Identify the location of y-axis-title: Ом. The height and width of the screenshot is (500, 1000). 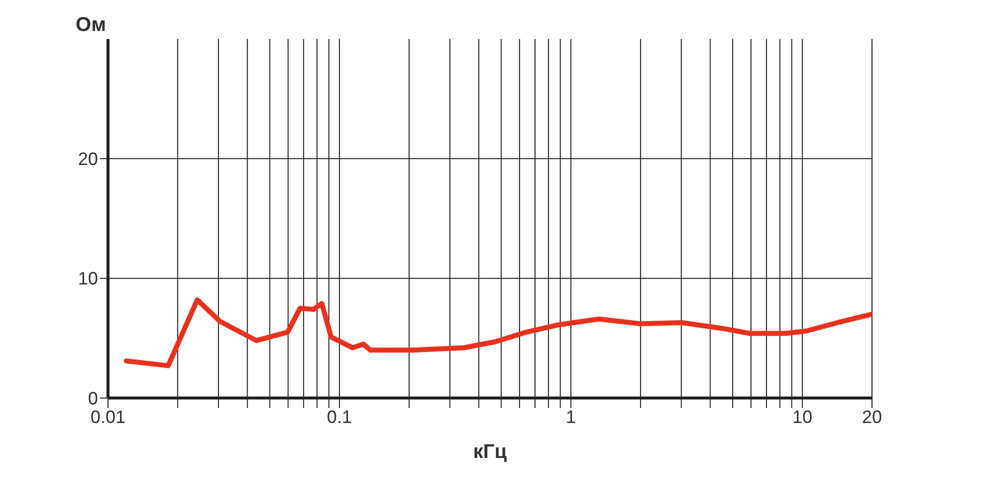
(91, 25).